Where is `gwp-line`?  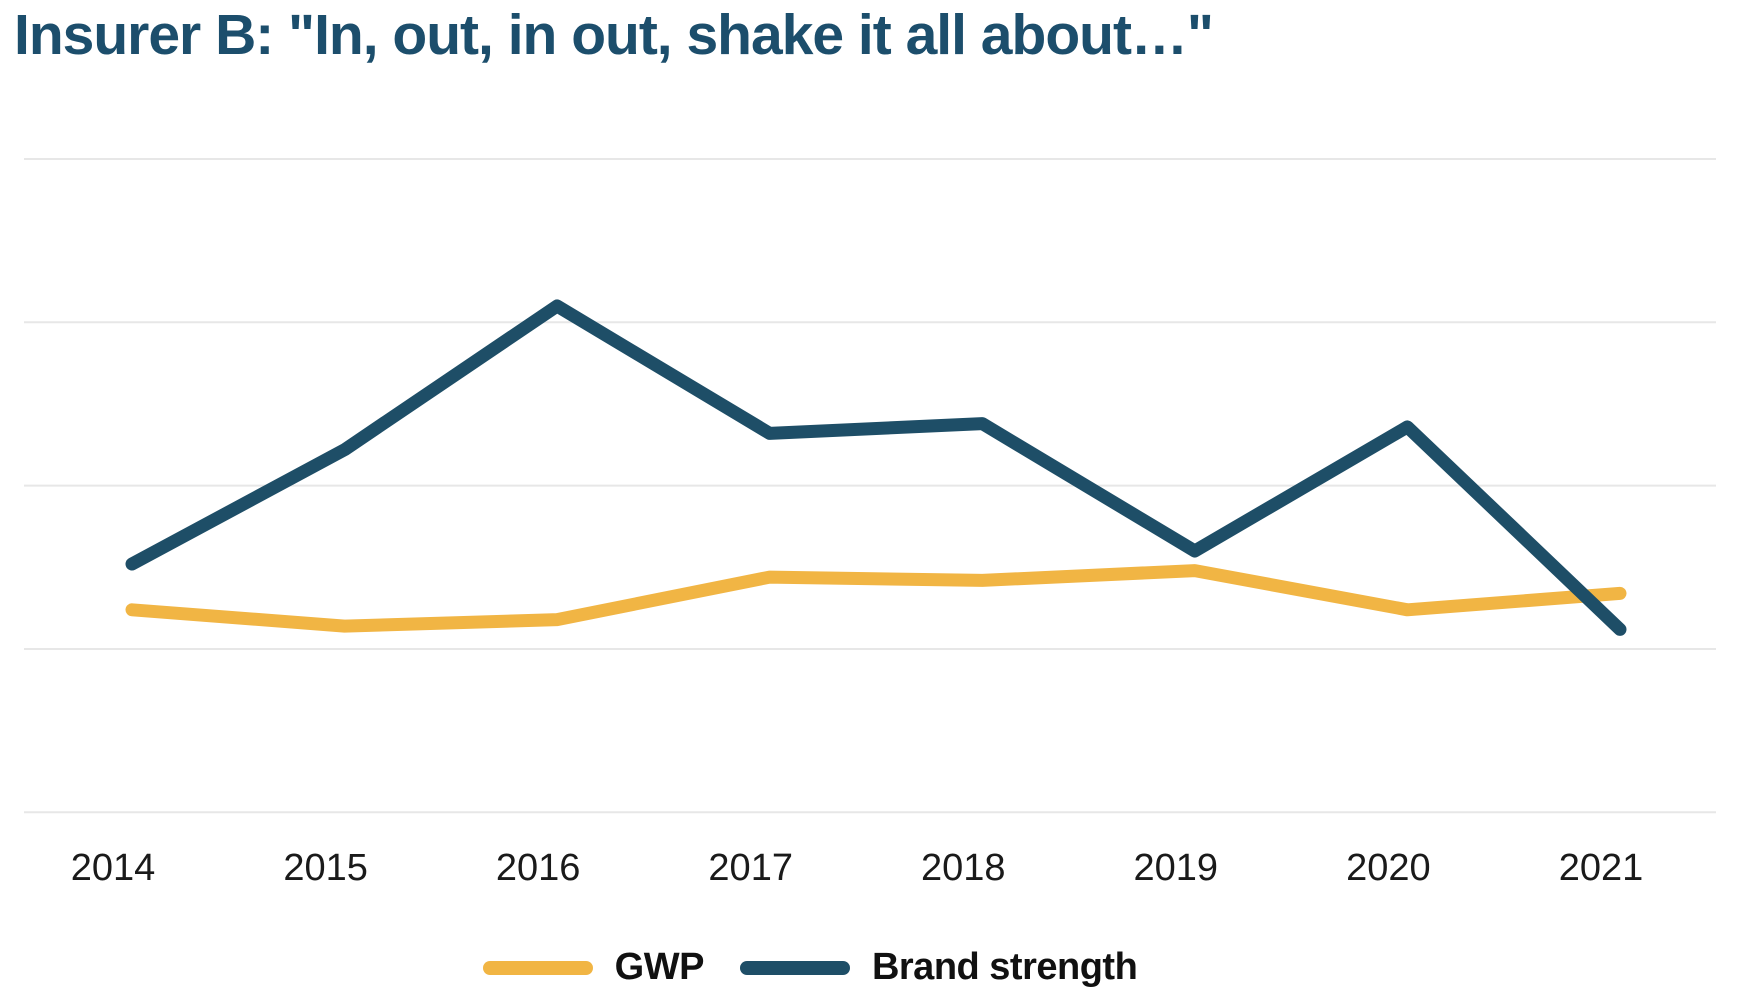
gwp-line is located at coordinates (876, 598).